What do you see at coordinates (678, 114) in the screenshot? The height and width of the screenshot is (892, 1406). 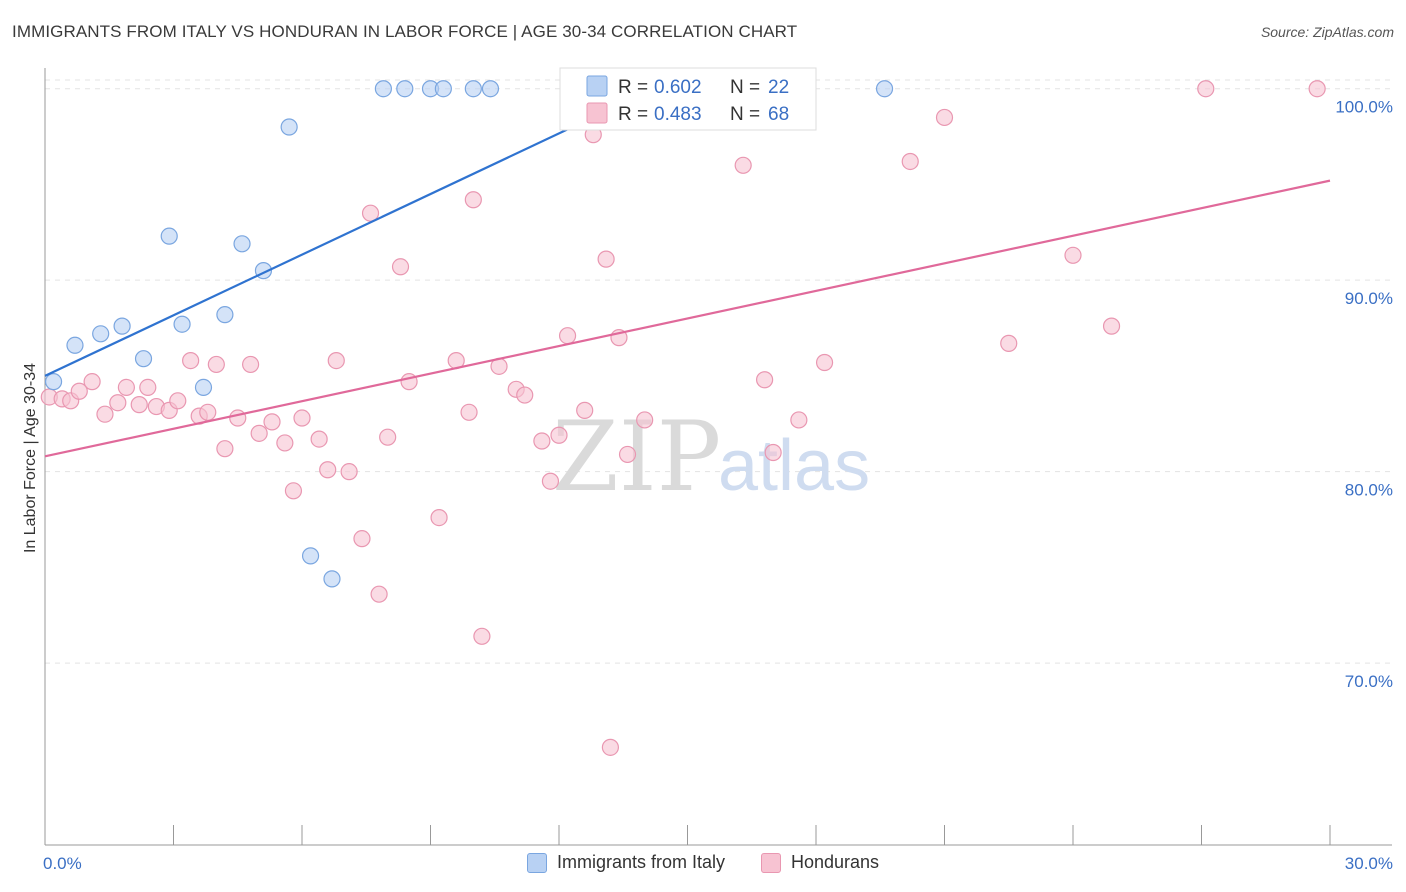 I see `legend-r-value-hondurans: 0.483` at bounding box center [678, 114].